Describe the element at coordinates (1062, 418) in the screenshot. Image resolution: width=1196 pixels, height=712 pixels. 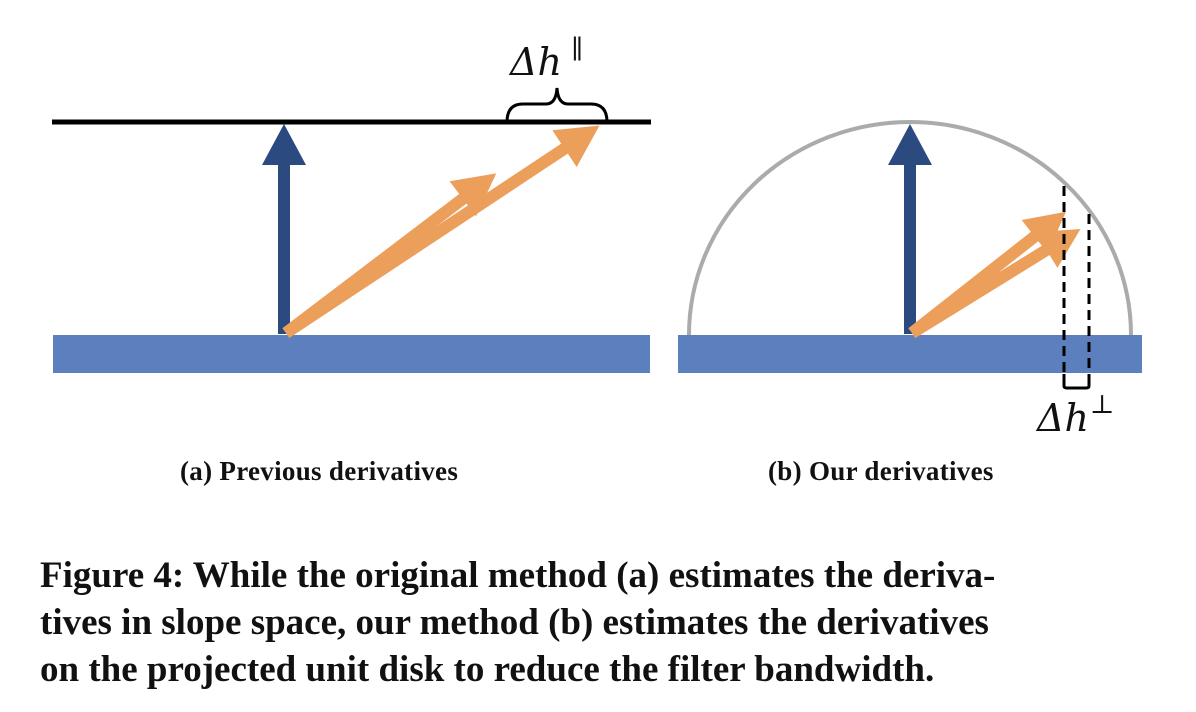
I see `delta-h-label-b: Δh` at that location.